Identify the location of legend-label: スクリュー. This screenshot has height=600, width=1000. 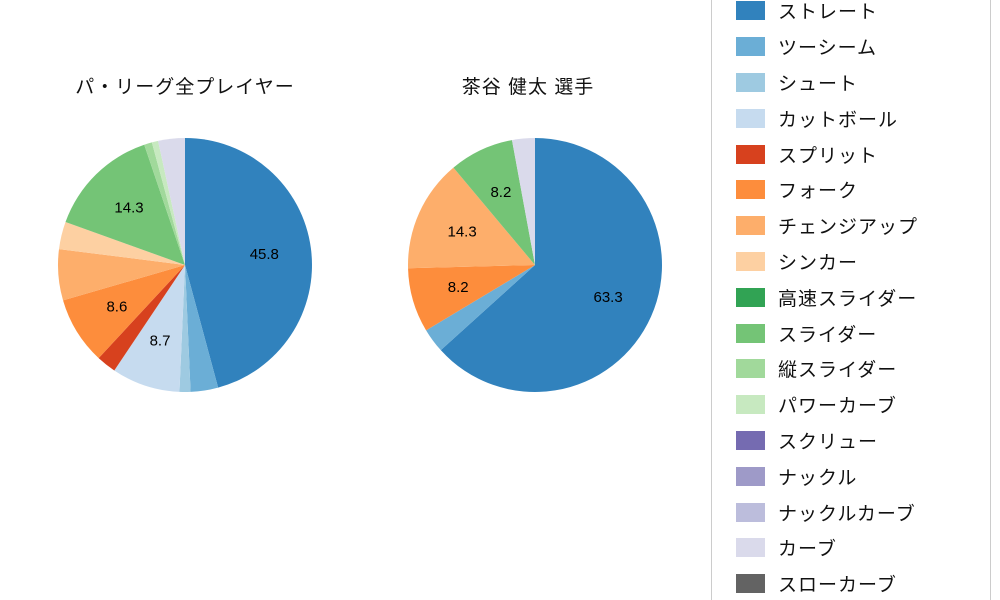
(828, 442).